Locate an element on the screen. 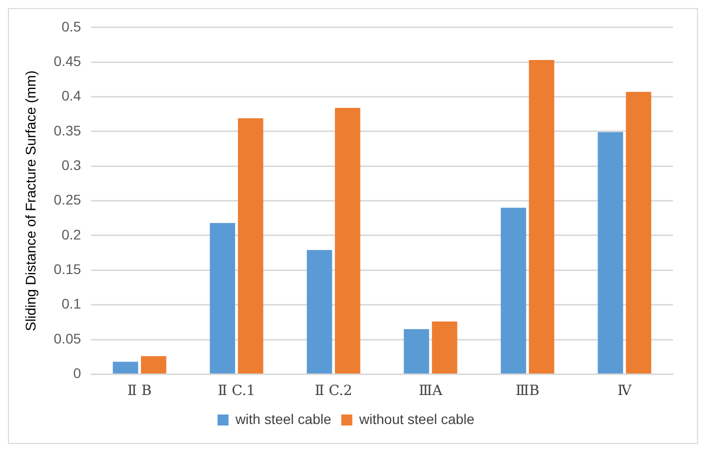  y-tick-label: 0.5 is located at coordinates (72, 26).